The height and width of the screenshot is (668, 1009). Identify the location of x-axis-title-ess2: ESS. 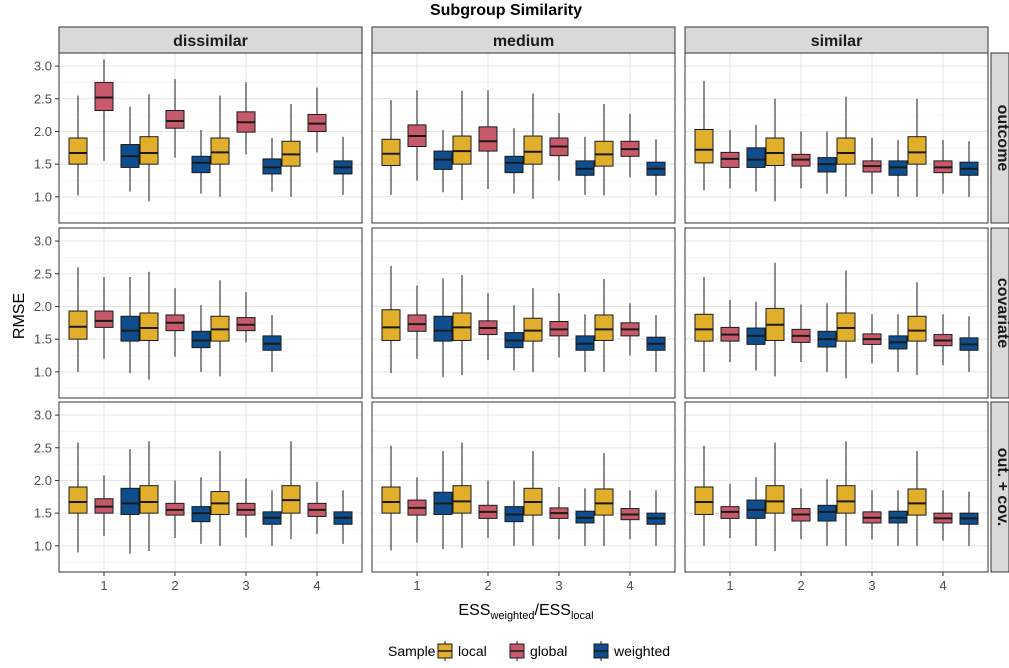
(555, 610).